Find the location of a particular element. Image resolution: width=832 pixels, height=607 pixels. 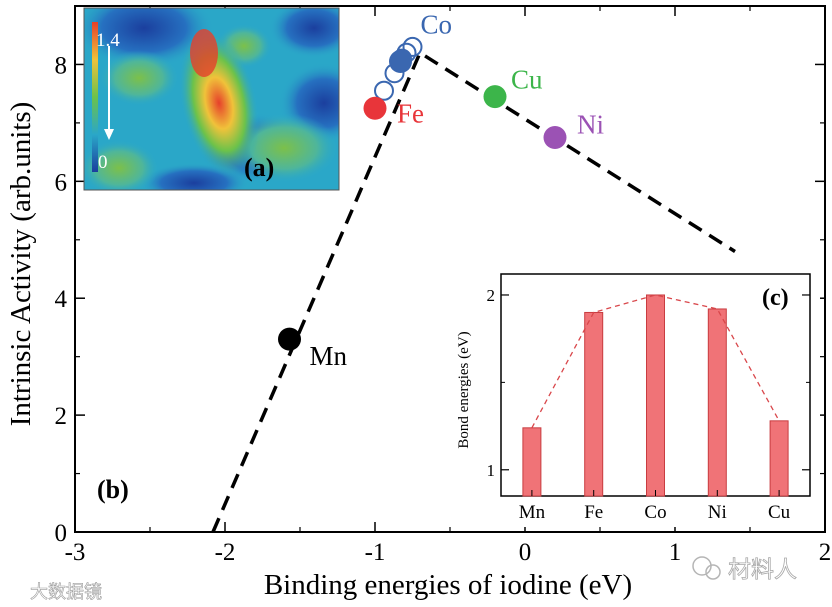

inset-x-tick-label: Co is located at coordinates (655, 512).